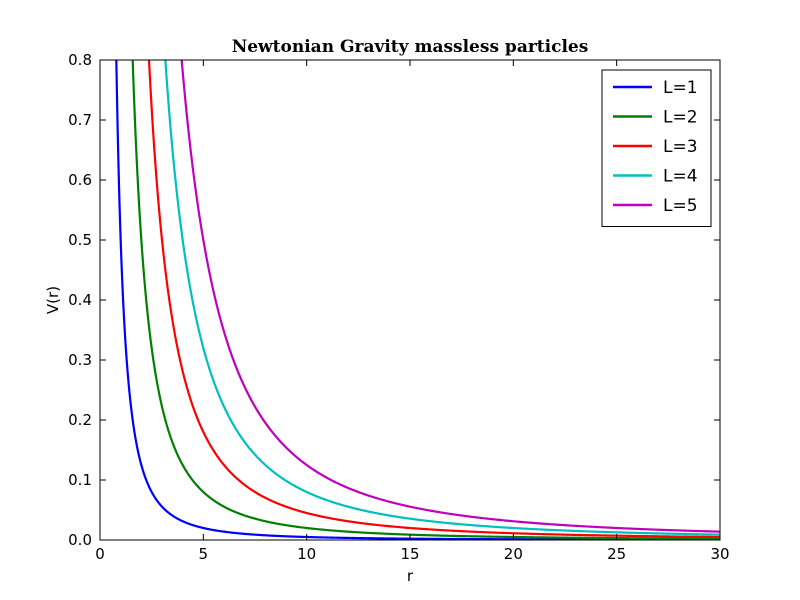 The width and height of the screenshot is (800, 600). I want to click on legend-label-2: L=2, so click(680, 118).